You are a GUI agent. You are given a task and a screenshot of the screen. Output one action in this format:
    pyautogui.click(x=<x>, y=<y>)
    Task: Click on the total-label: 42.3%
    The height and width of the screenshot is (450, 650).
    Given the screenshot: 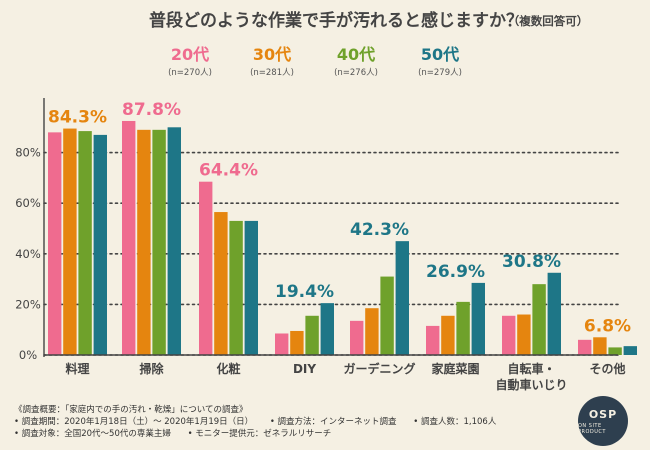 What is the action you would take?
    pyautogui.click(x=379, y=230)
    